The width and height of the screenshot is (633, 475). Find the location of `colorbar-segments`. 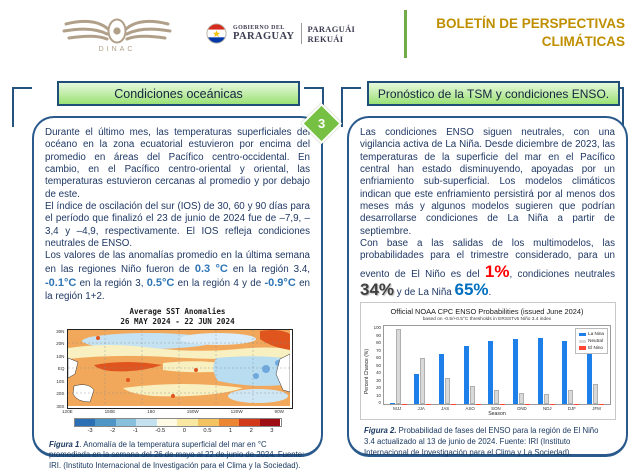

colorbar-segments is located at coordinates (177, 422).